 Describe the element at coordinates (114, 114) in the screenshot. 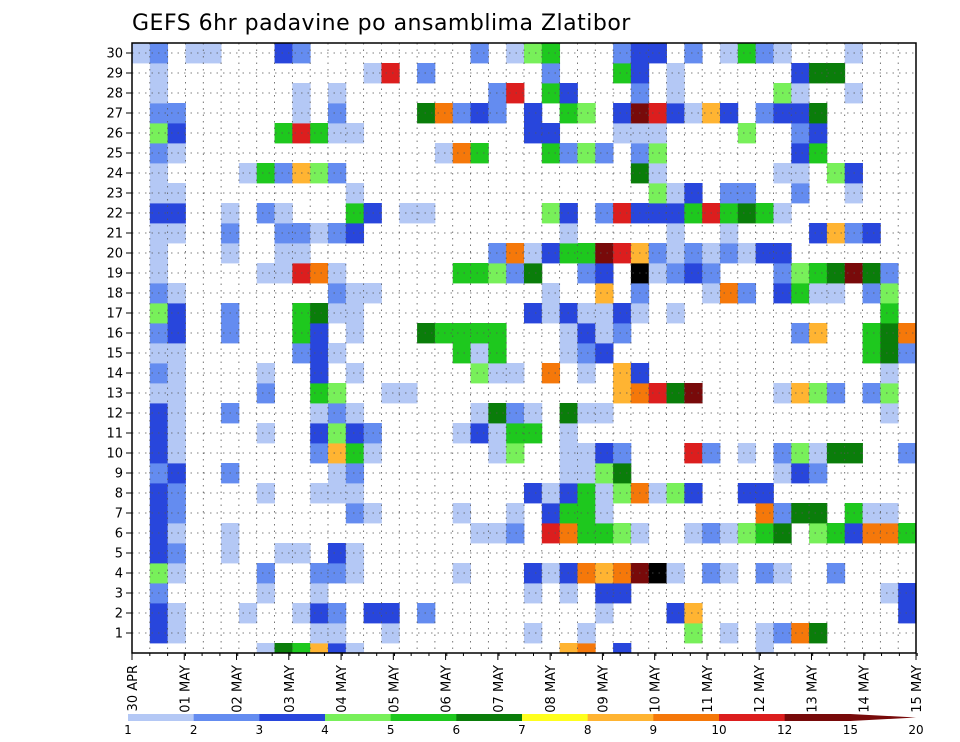

I see `y-tick-label: 27` at that location.